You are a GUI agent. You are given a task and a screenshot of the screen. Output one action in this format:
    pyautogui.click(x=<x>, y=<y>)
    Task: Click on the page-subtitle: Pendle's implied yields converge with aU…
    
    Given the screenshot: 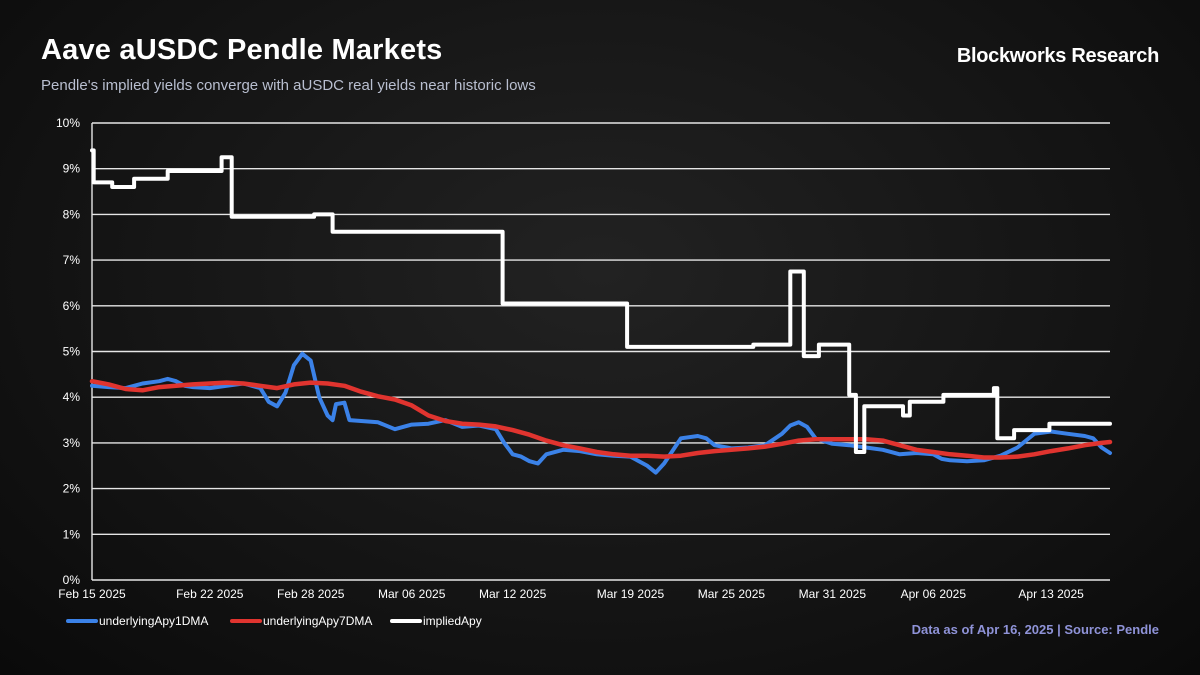 What is the action you would take?
    pyautogui.click(x=288, y=85)
    